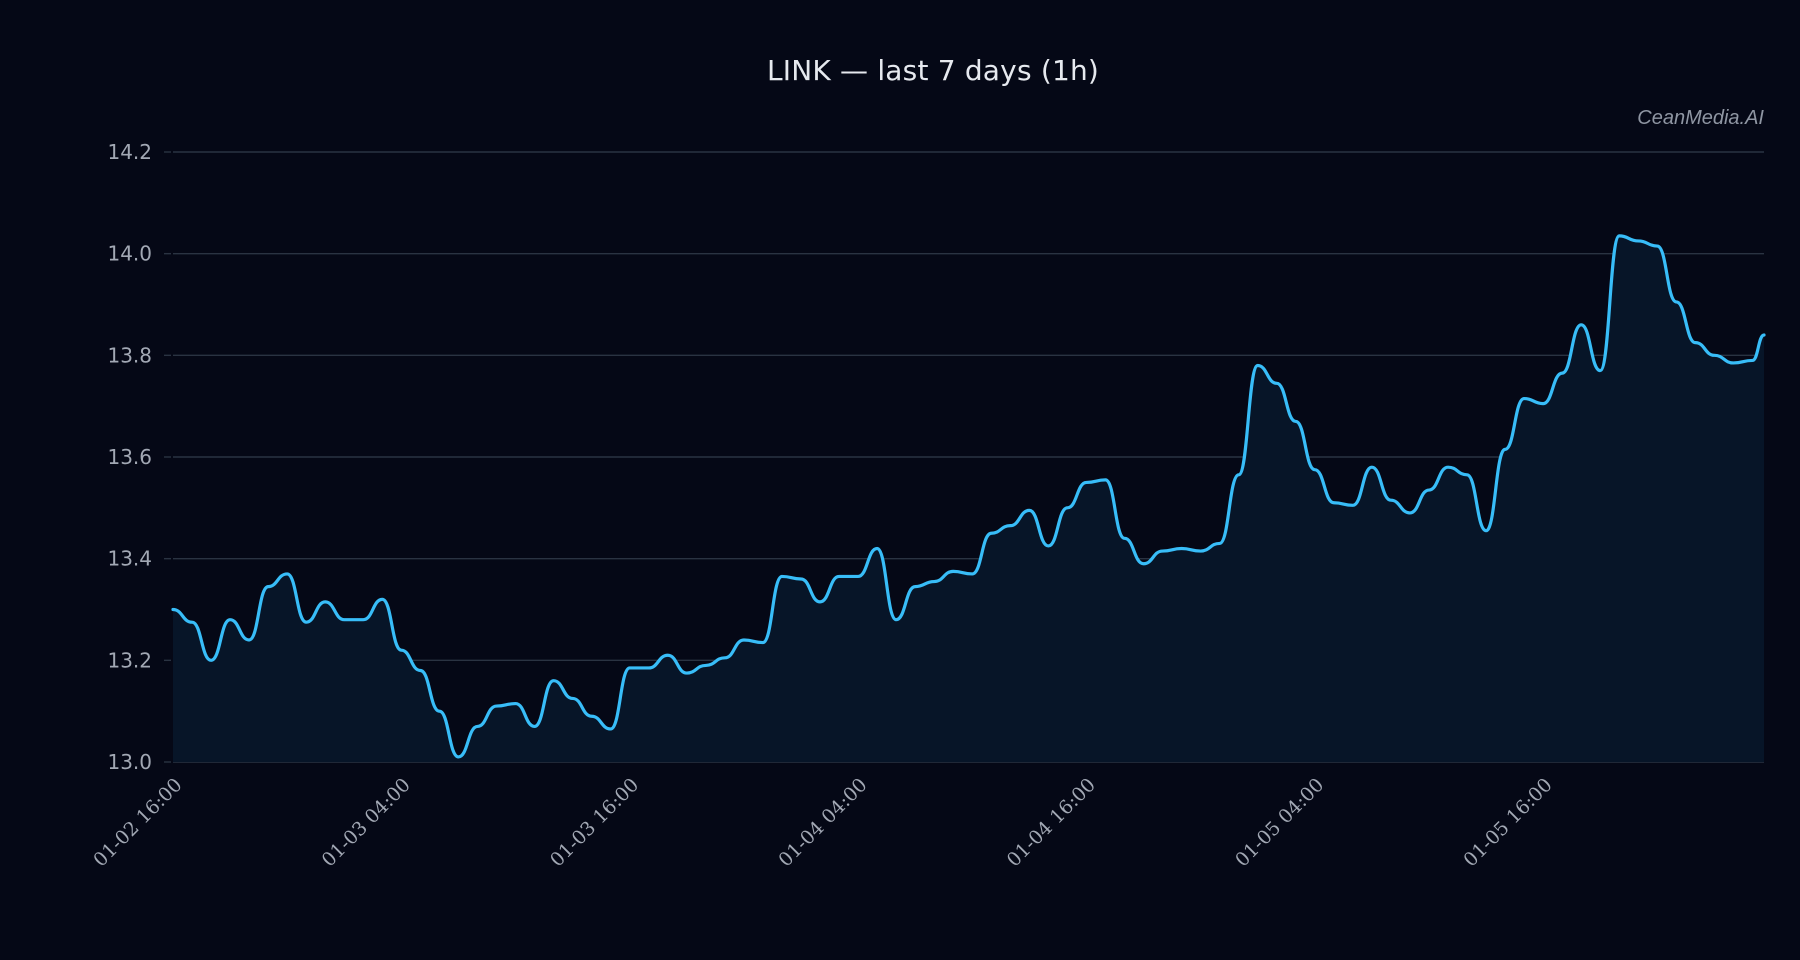  I want to click on y-tick-label: 13.4, so click(129, 559).